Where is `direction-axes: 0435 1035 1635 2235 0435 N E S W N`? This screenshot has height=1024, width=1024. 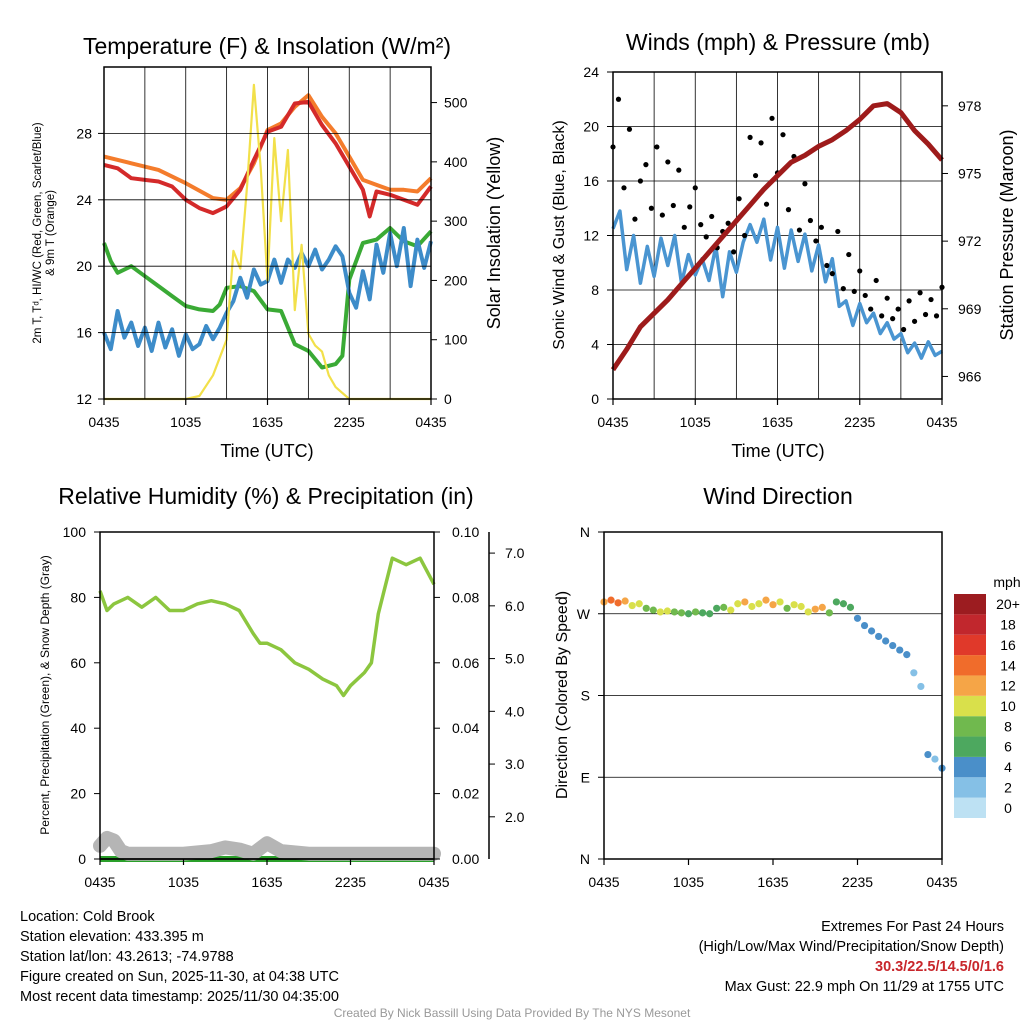
direction-axes: 0435 1035 1635 2235 0435 N E S W N is located at coordinates (767, 707).